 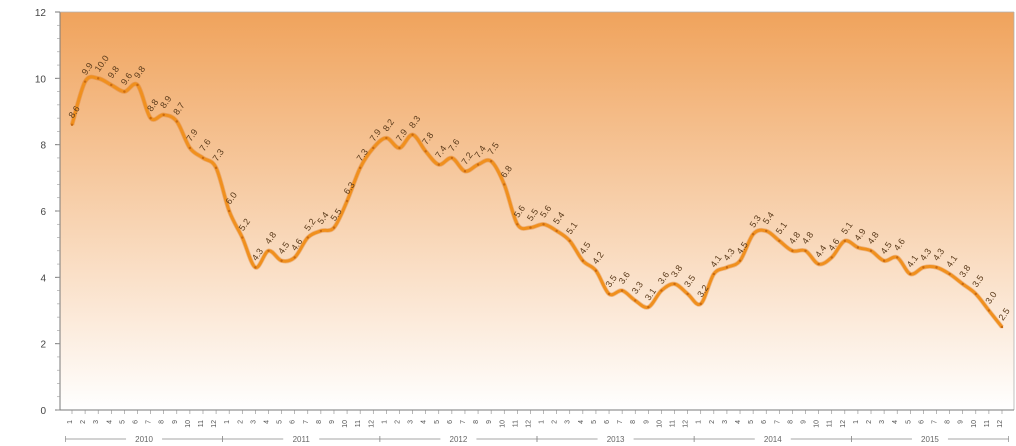 What do you see at coordinates (41, 79) in the screenshot?
I see `y-tick-label: 10` at bounding box center [41, 79].